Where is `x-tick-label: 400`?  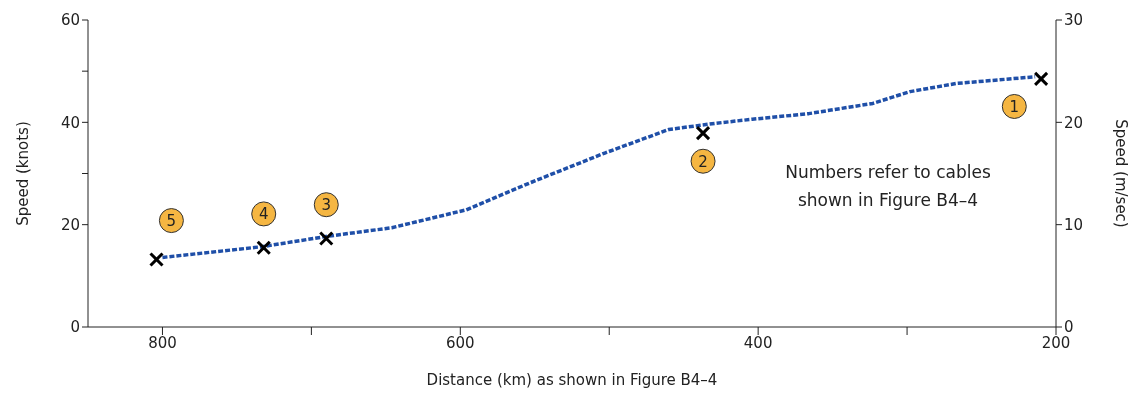 x-tick-label: 400 is located at coordinates (758, 342).